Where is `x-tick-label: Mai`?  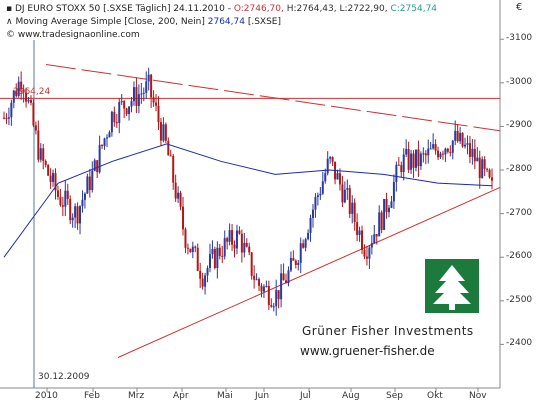 x-tick-label: Mai is located at coordinates (225, 396).